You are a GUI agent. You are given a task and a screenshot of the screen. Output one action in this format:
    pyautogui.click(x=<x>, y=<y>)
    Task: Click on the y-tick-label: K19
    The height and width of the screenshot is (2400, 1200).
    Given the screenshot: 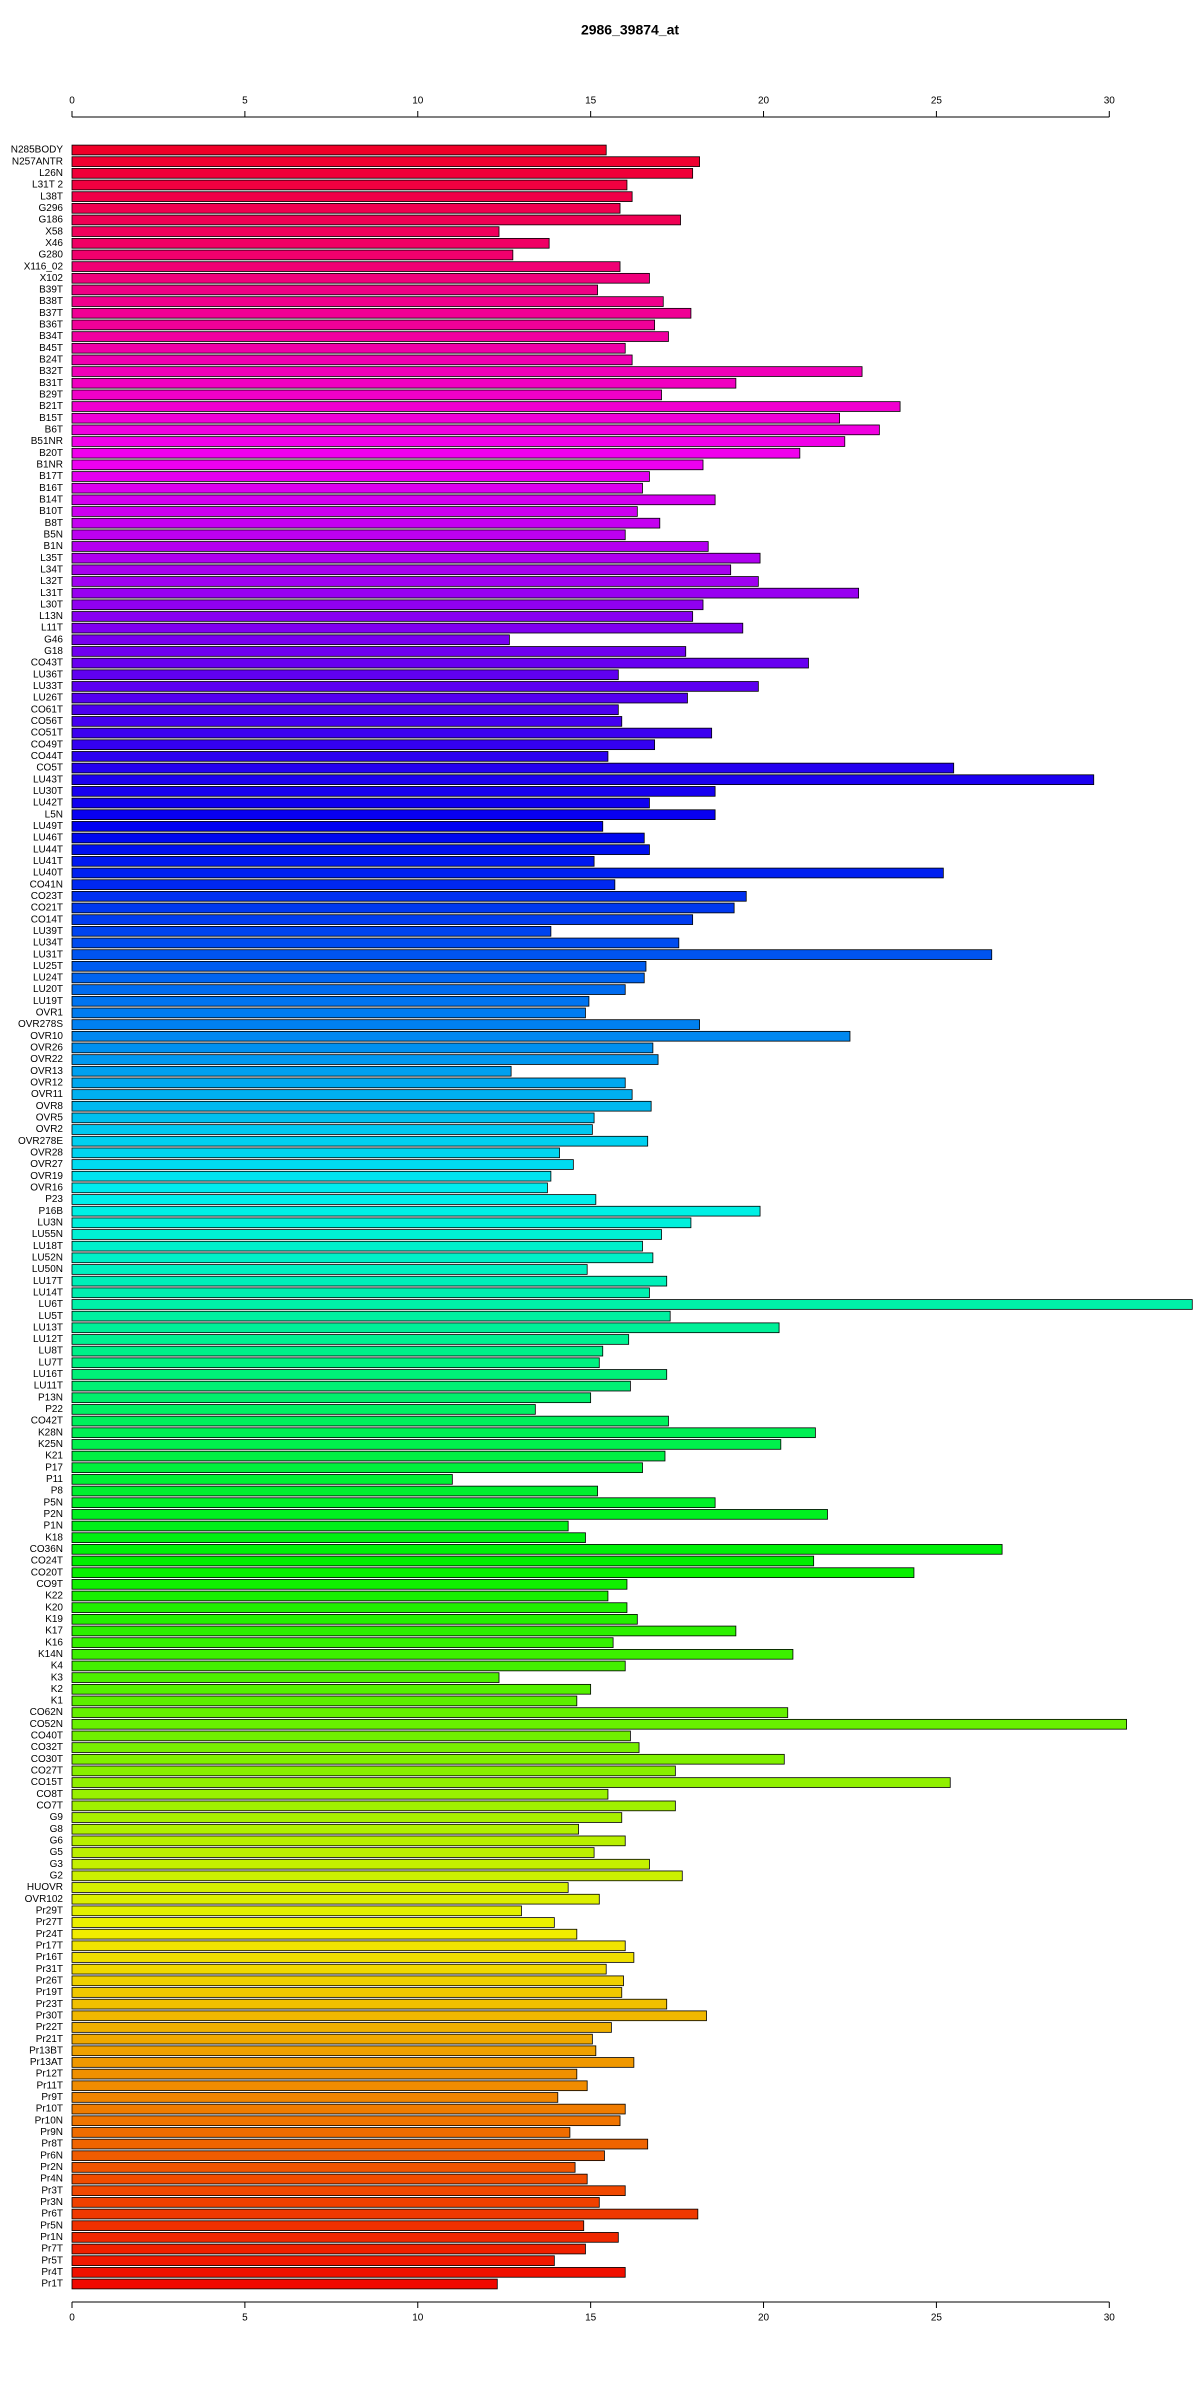 What is the action you would take?
    pyautogui.click(x=54, y=1619)
    